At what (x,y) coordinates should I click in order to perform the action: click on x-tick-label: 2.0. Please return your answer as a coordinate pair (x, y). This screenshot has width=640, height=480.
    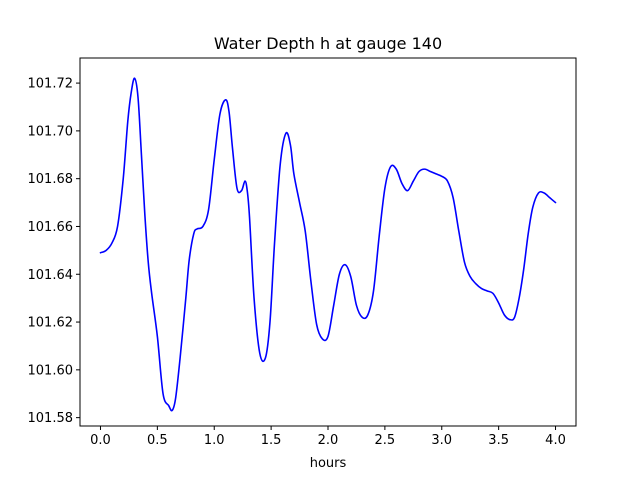
    Looking at the image, I should click on (328, 440).